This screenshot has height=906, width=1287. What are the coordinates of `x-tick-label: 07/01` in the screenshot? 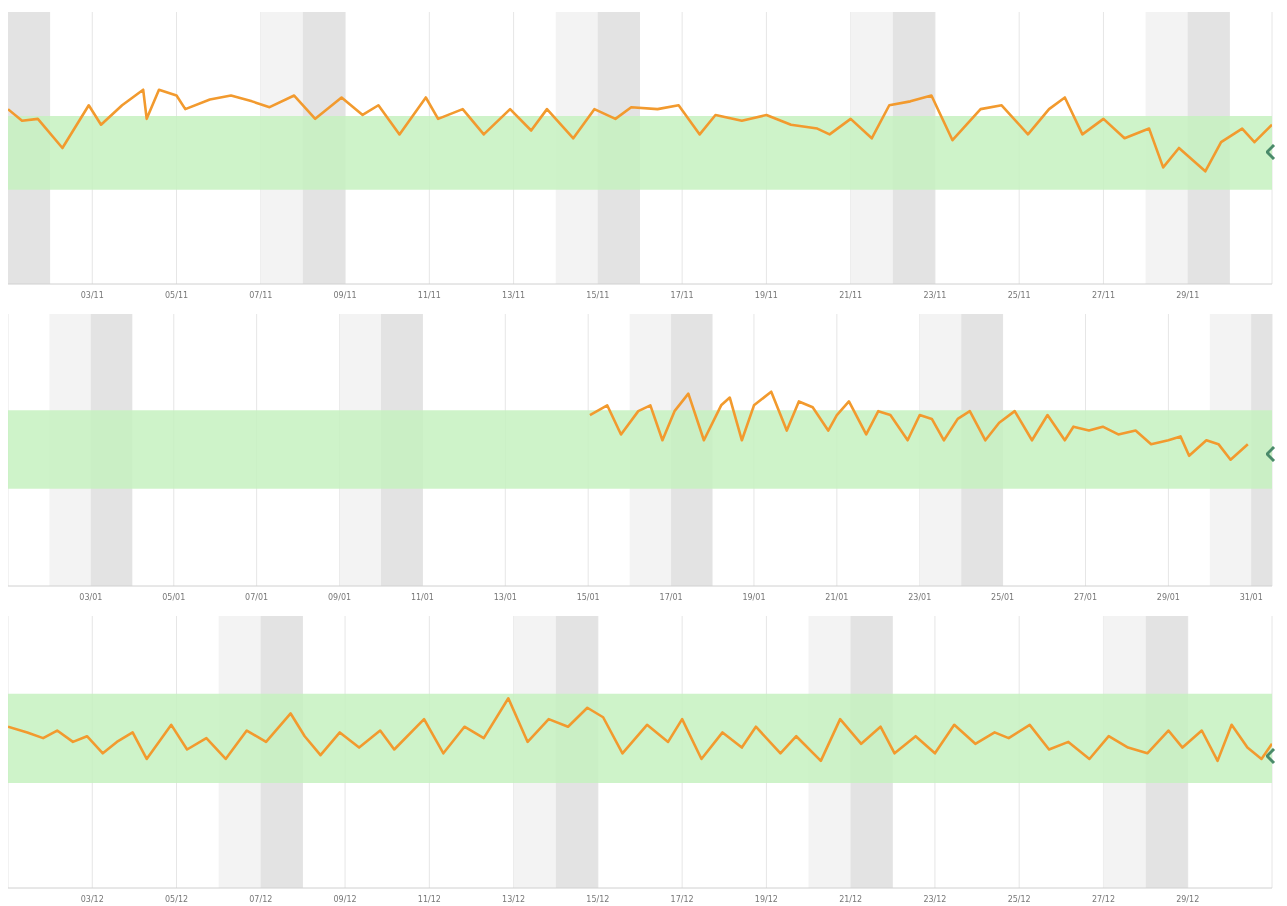 It's located at (257, 597).